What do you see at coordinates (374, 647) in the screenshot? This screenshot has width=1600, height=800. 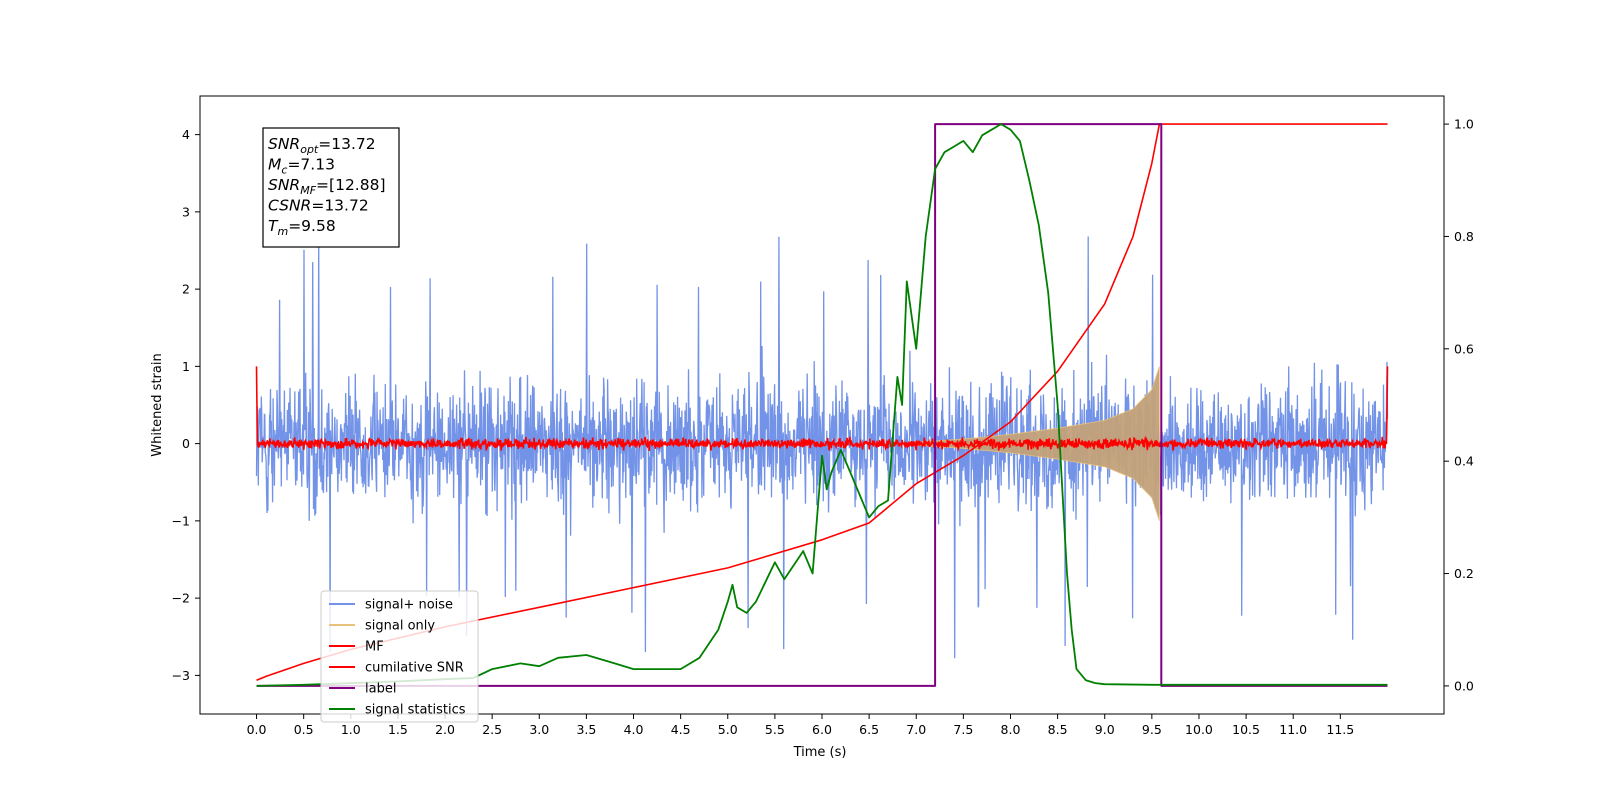 I see `legend-label: MF` at bounding box center [374, 647].